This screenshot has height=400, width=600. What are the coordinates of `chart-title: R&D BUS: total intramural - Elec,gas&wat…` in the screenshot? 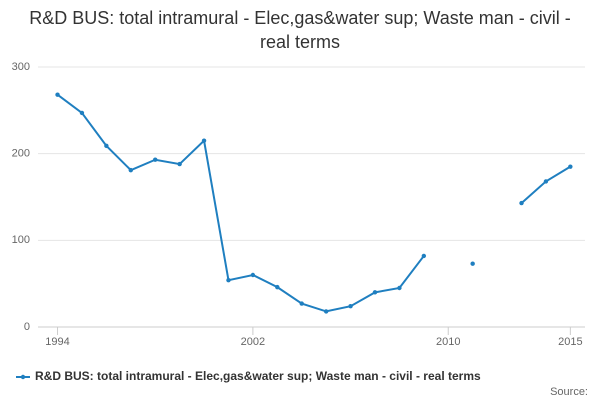 It's located at (300, 30).